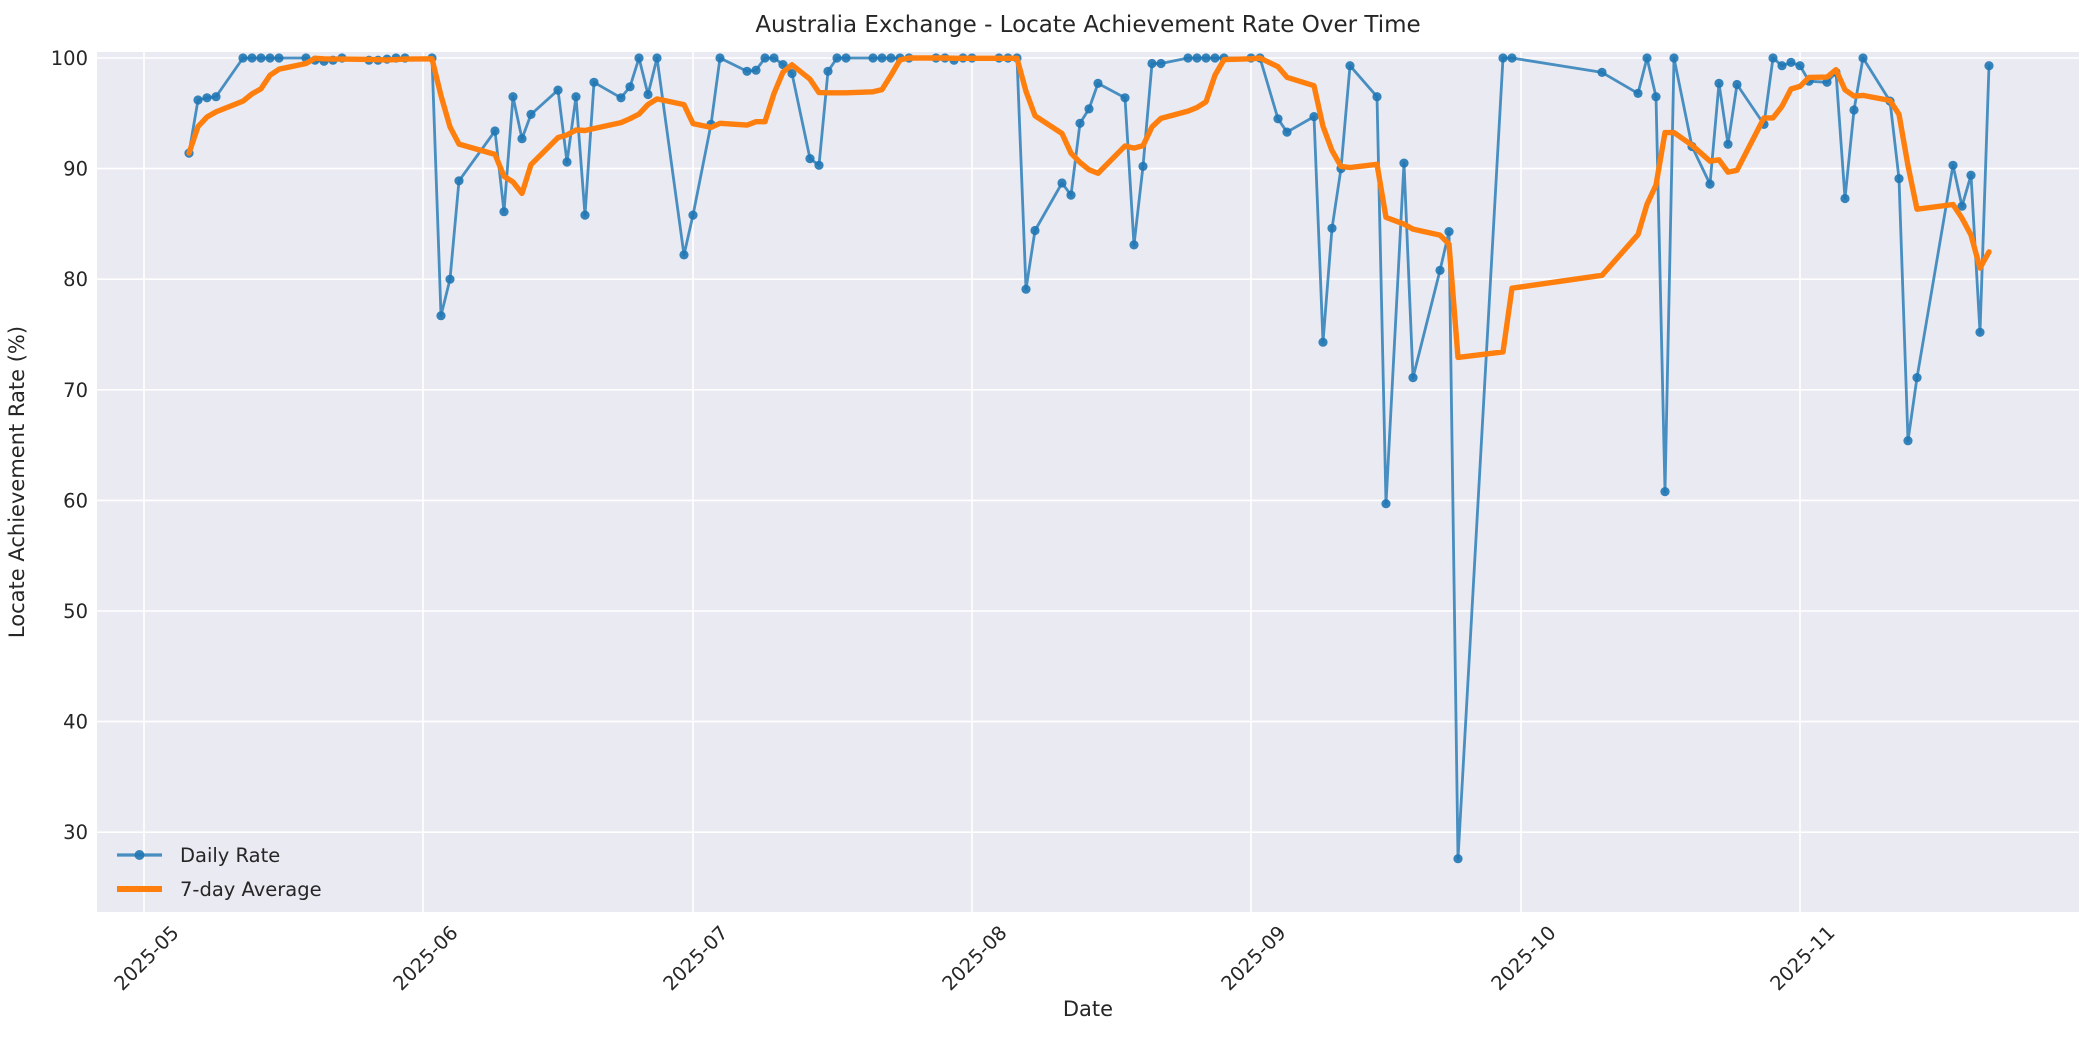 The height and width of the screenshot is (1054, 2100). I want to click on y-axis-label: Locate Achievement Rate (%), so click(17, 482).